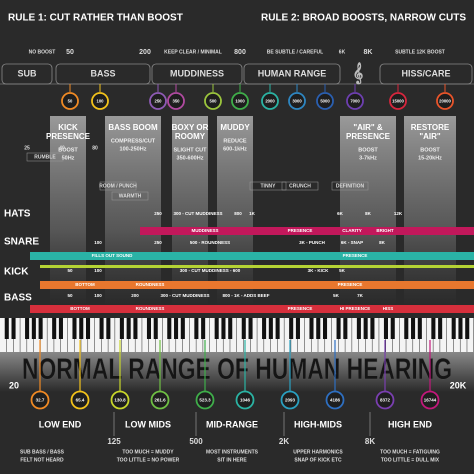 The width and height of the screenshot is (474, 474). What do you see at coordinates (17, 214) in the screenshot?
I see `instrument-name: HATS` at bounding box center [17, 214].